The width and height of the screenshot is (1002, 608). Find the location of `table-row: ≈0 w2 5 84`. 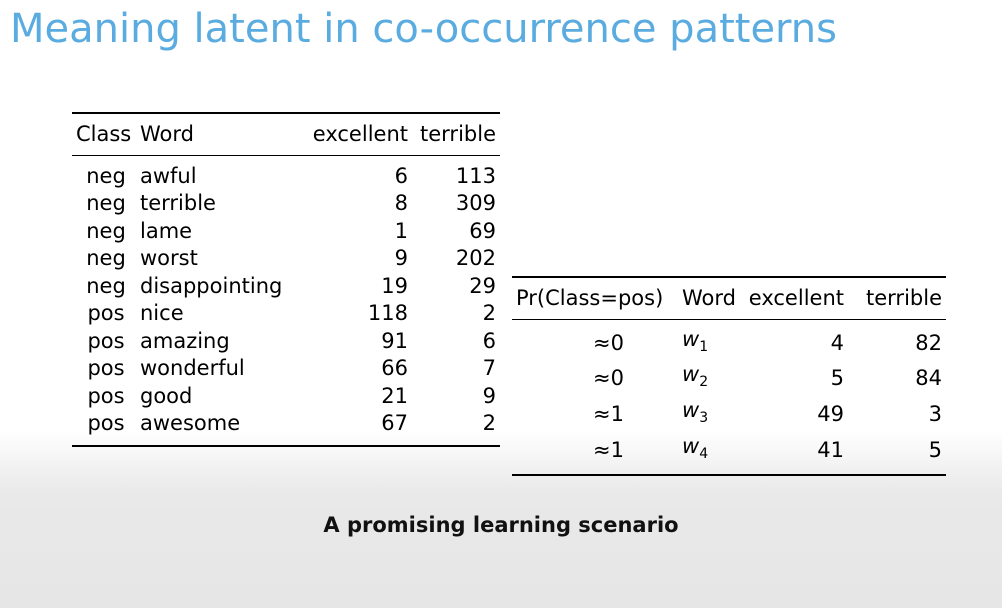

table-row: ≈0 w2 5 84 is located at coordinates (729, 379).